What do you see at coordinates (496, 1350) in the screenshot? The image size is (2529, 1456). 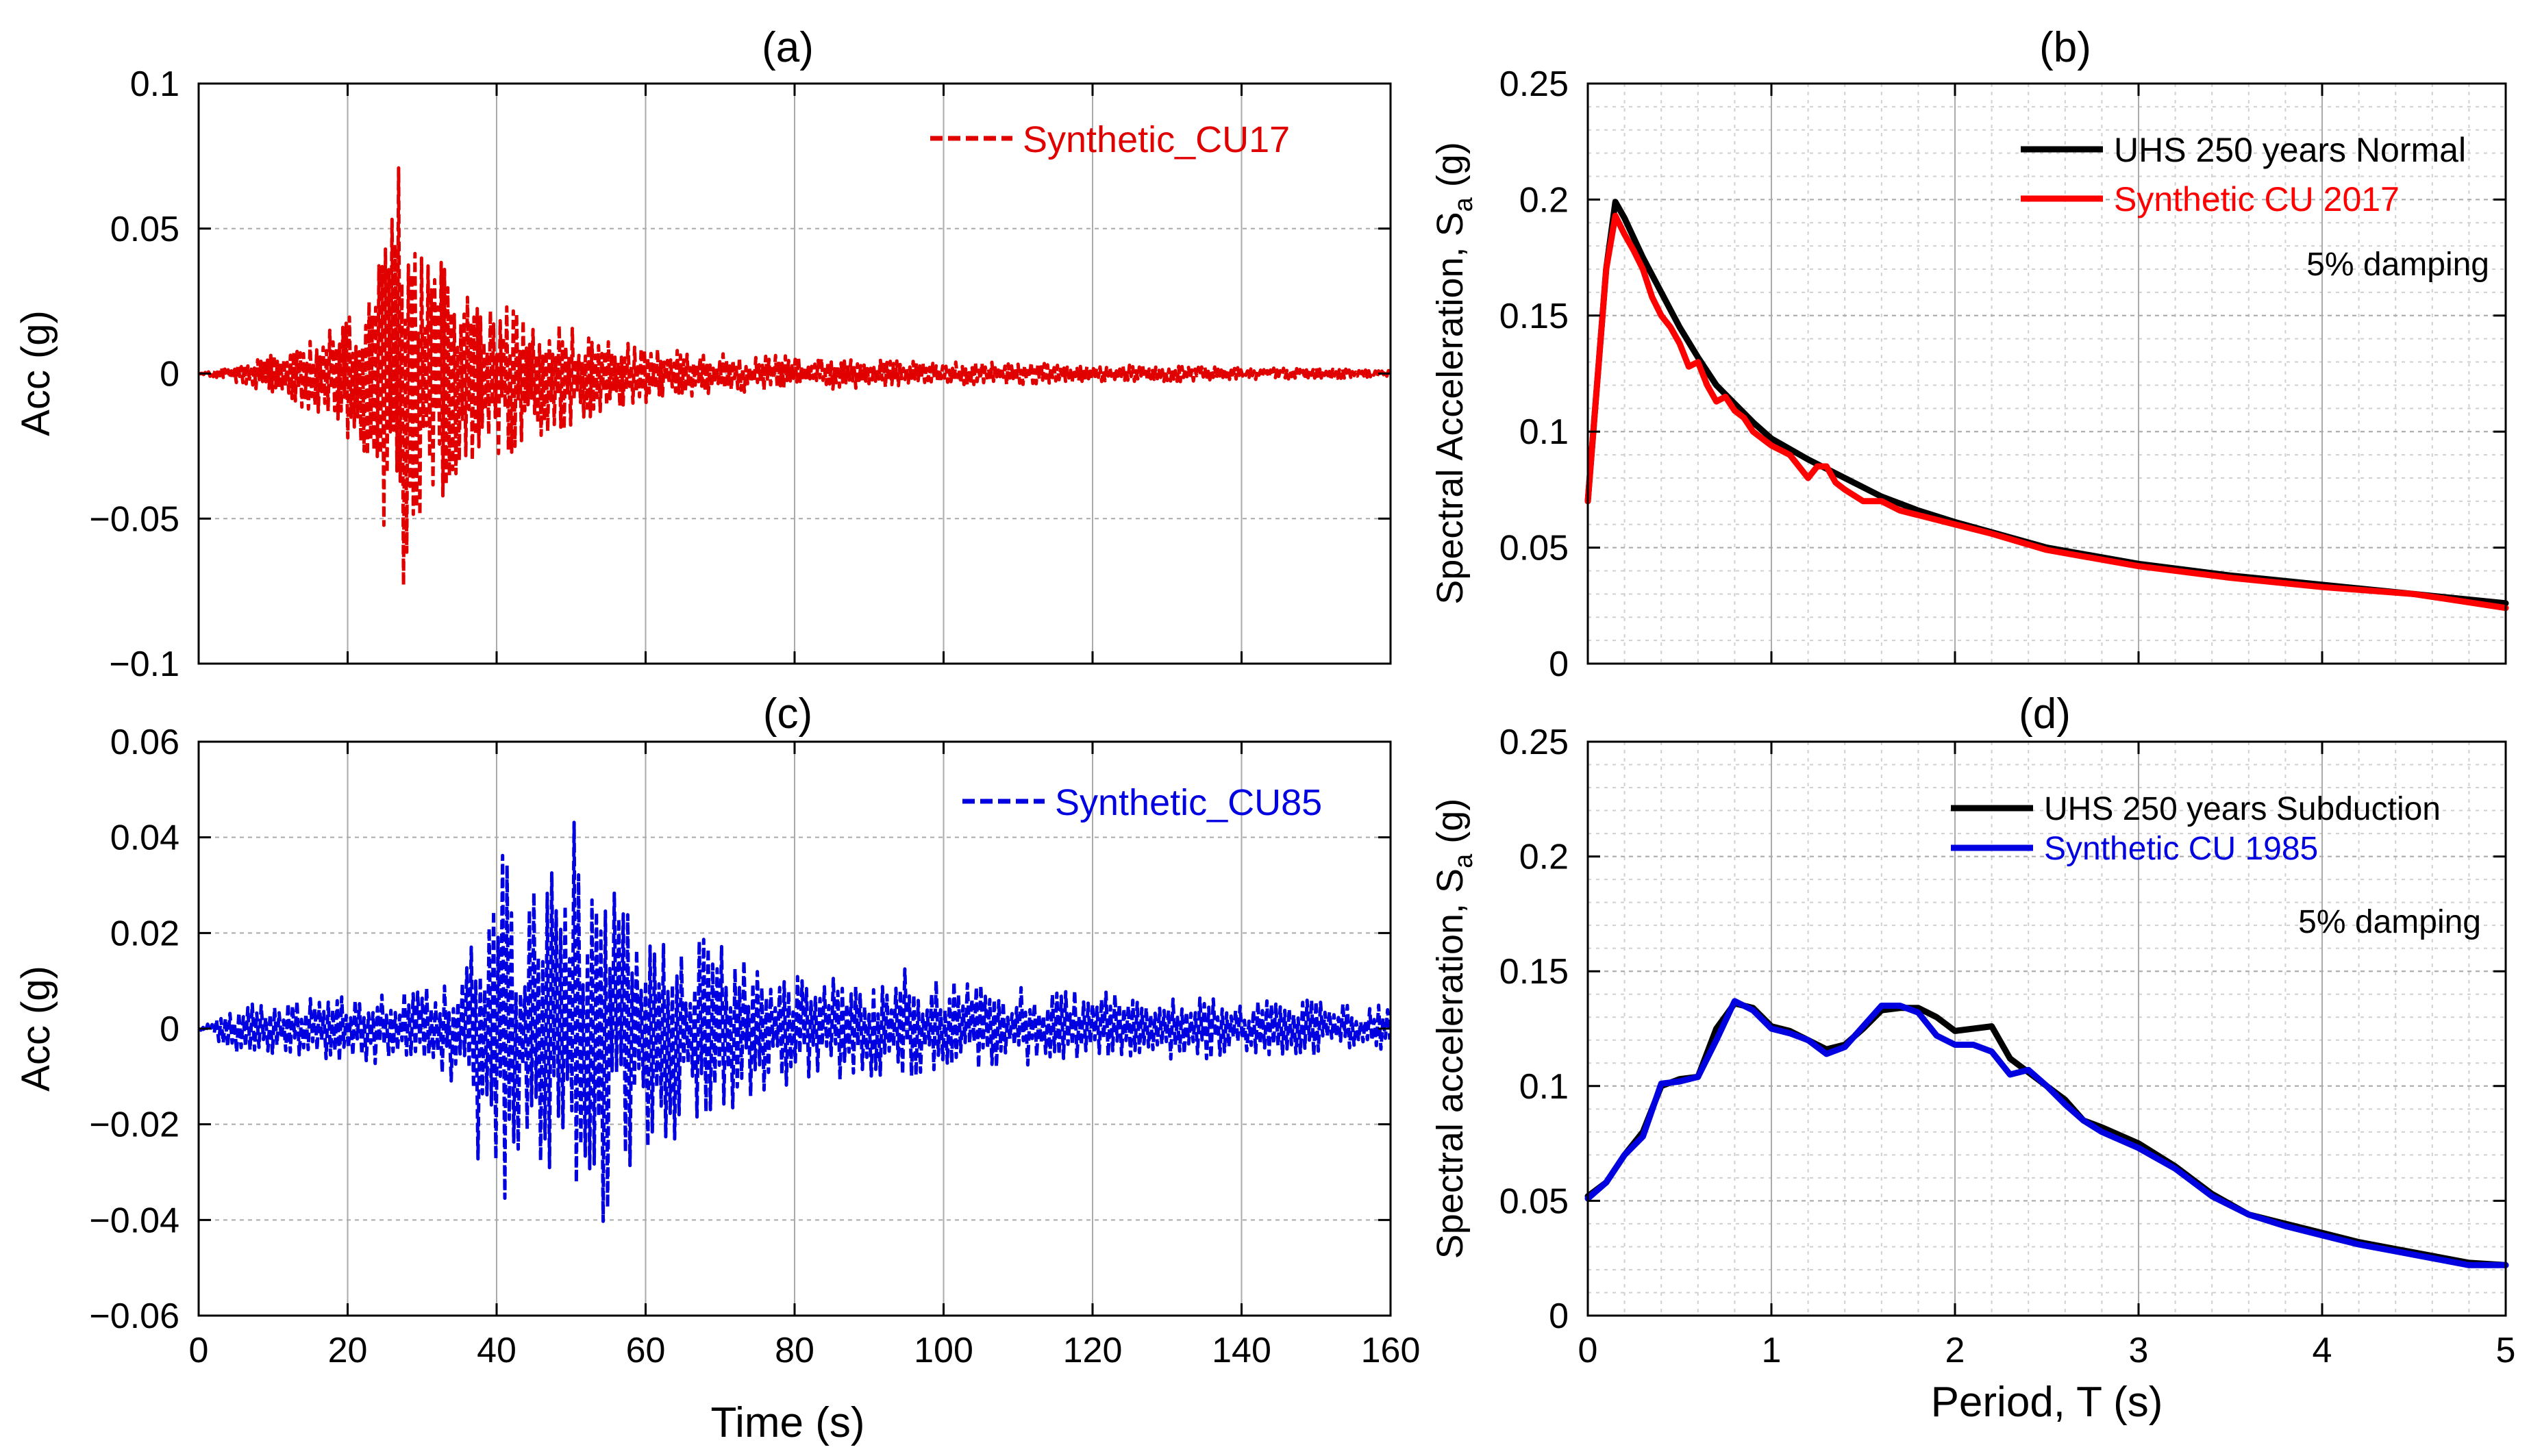 I see `x-tick-label: 40` at bounding box center [496, 1350].